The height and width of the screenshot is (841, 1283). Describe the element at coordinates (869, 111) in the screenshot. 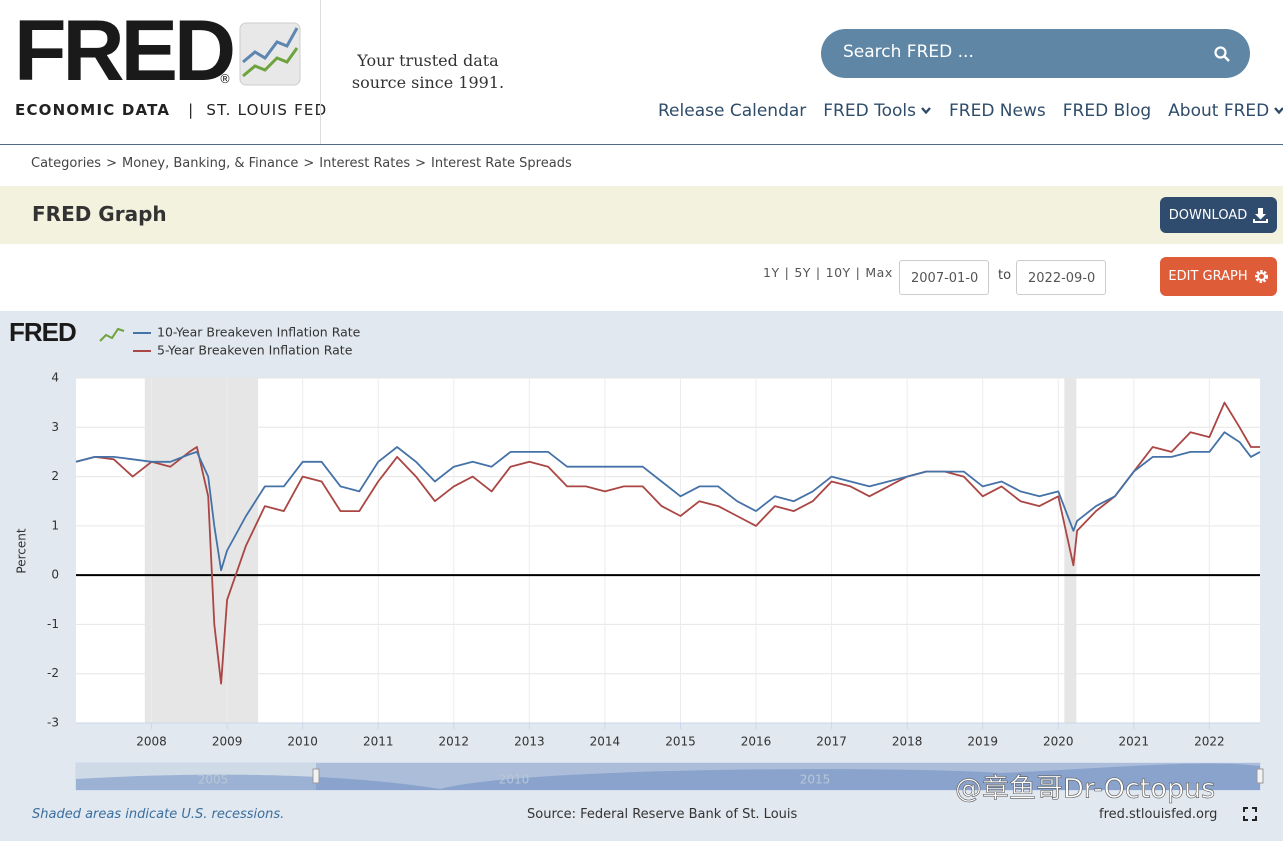

I see `nav-label: FRED Tools` at that location.